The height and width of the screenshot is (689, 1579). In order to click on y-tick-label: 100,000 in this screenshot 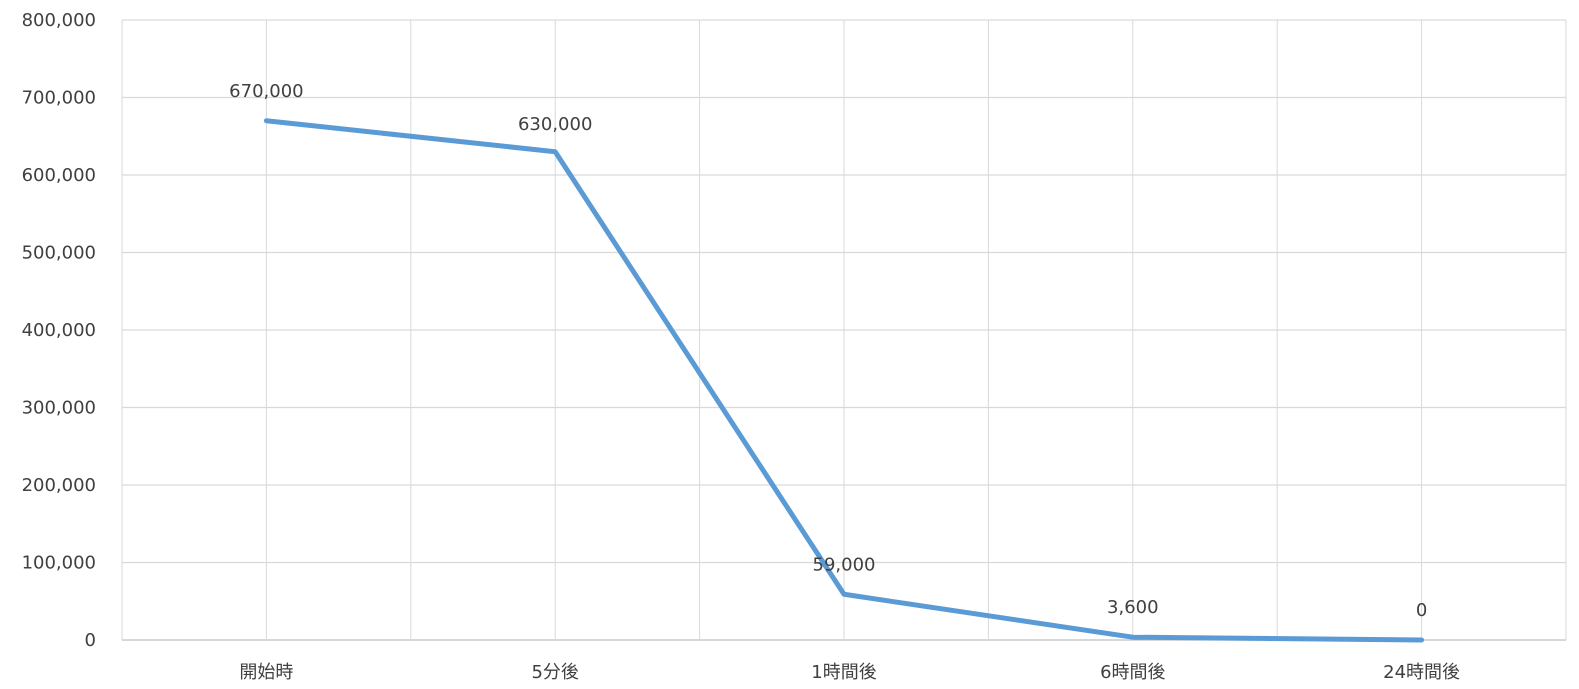, I will do `click(59, 563)`.